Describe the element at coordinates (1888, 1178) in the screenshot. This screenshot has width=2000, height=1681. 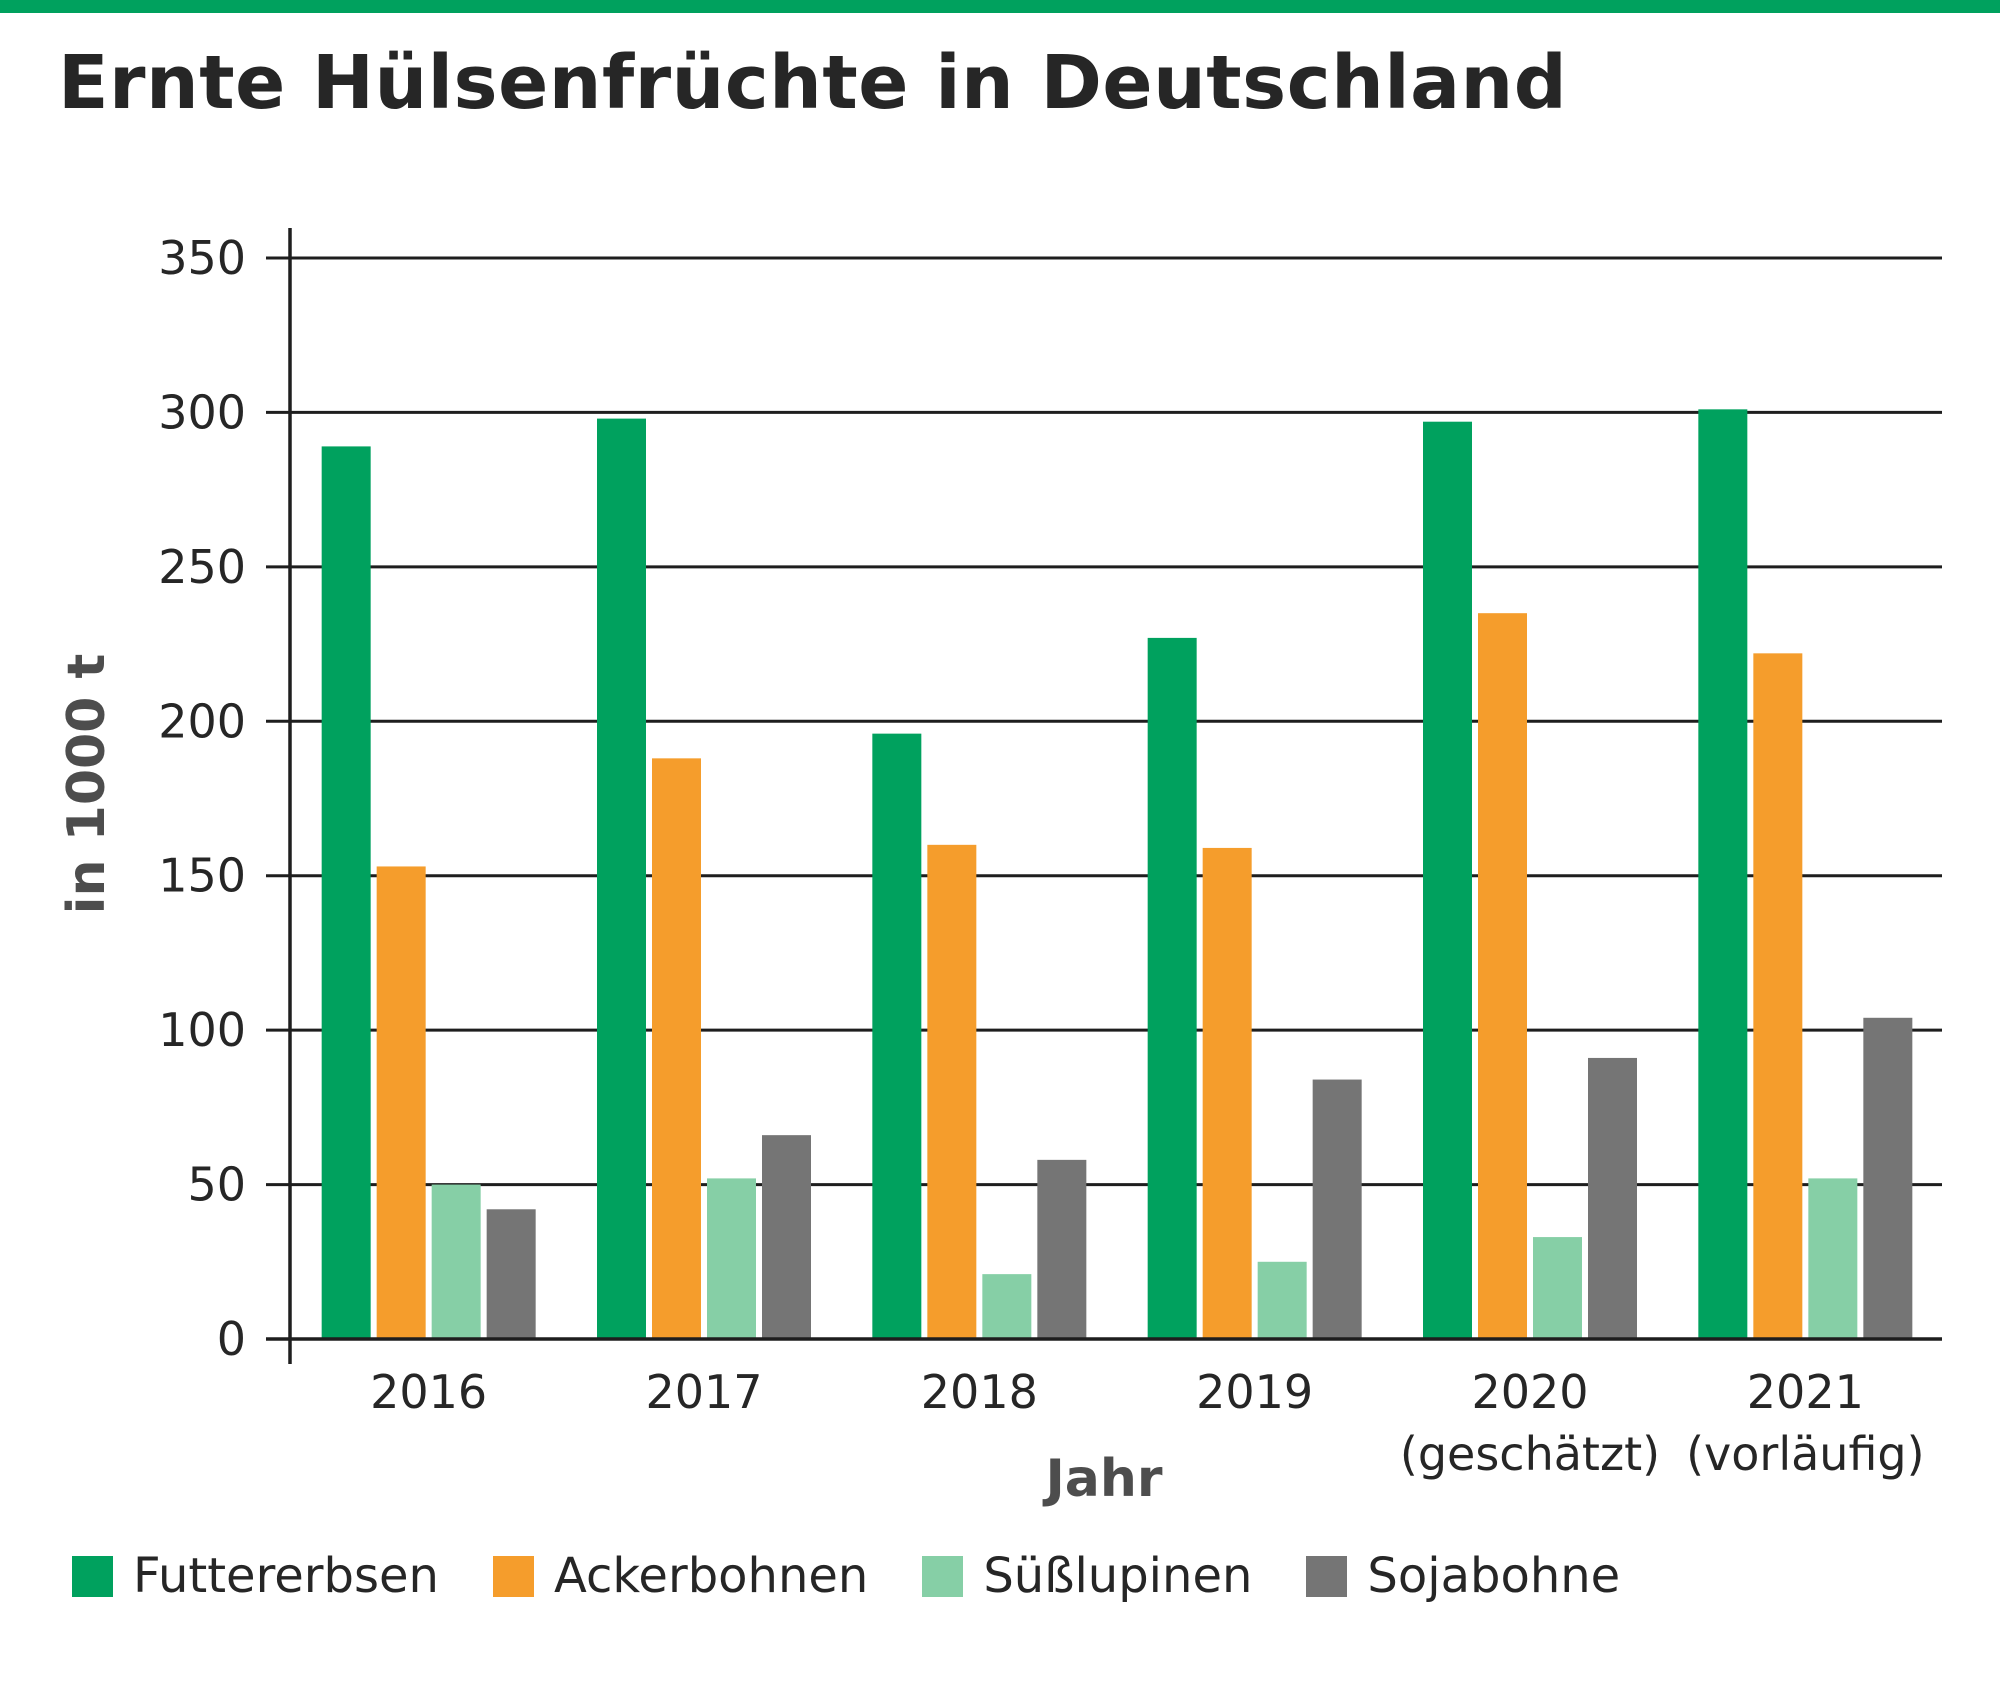
I see `bar-sojabohne-2021` at that location.